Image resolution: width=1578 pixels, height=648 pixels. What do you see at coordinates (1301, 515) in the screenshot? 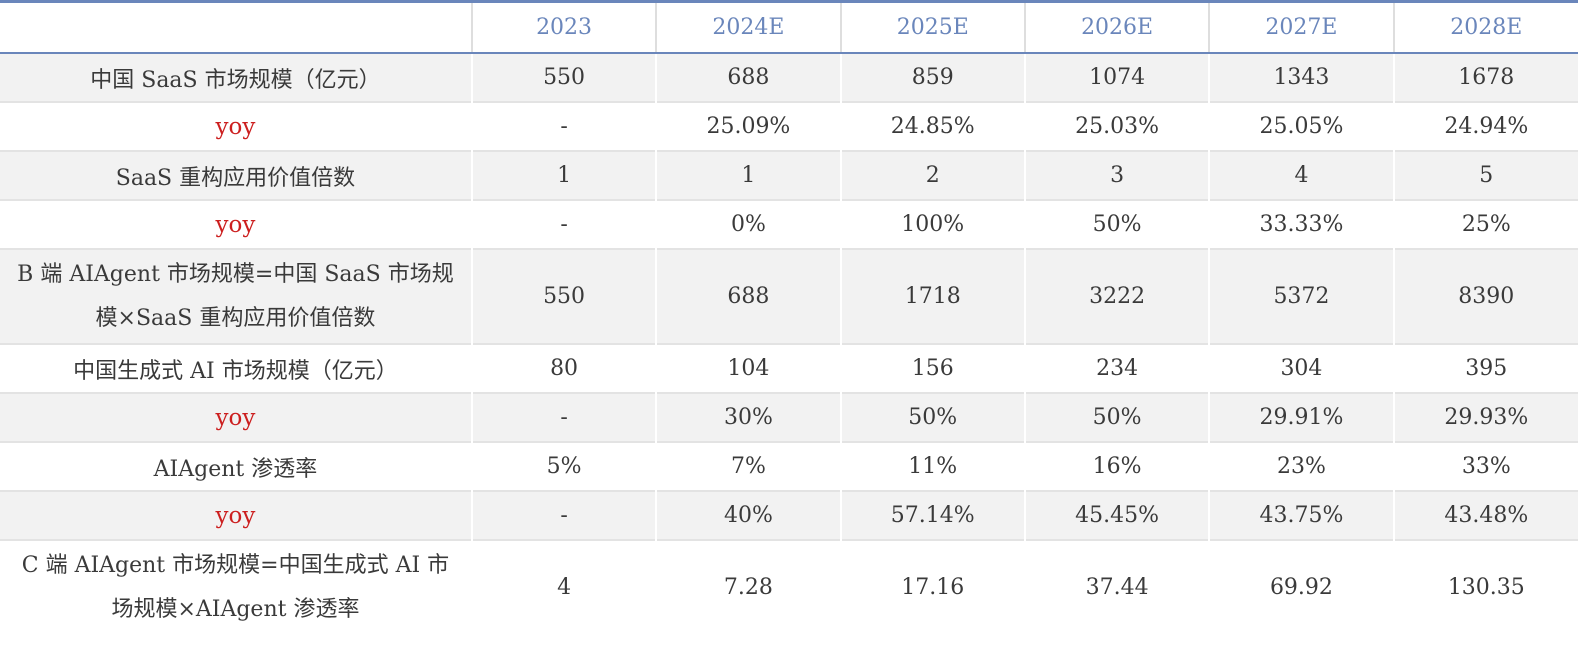
I see `table-cell: 43.75%` at bounding box center [1301, 515].